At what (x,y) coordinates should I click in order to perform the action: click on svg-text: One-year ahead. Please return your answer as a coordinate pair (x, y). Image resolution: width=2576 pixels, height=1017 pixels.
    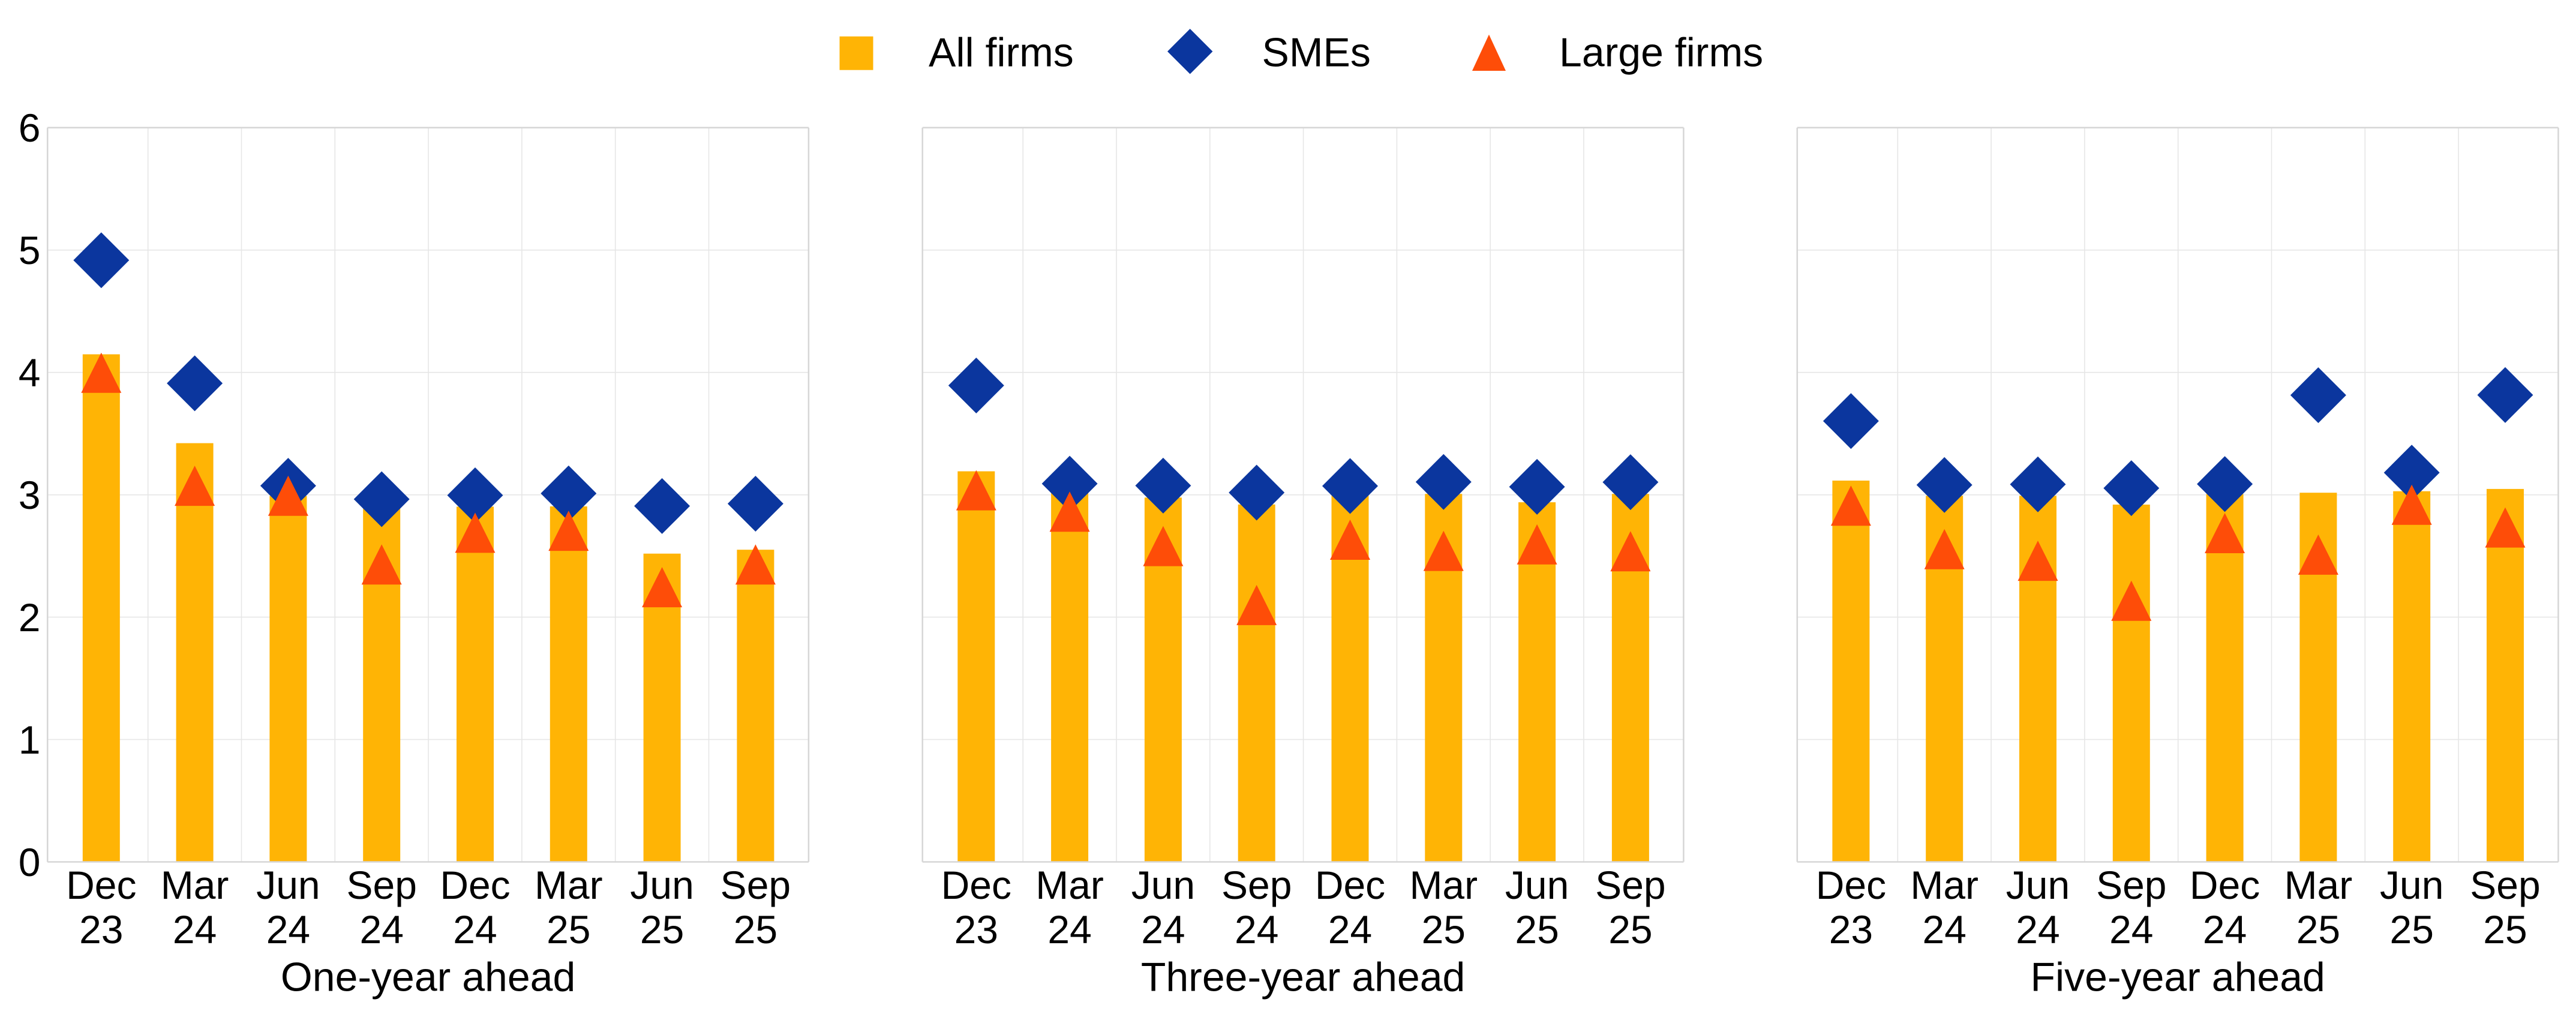
    Looking at the image, I should click on (428, 977).